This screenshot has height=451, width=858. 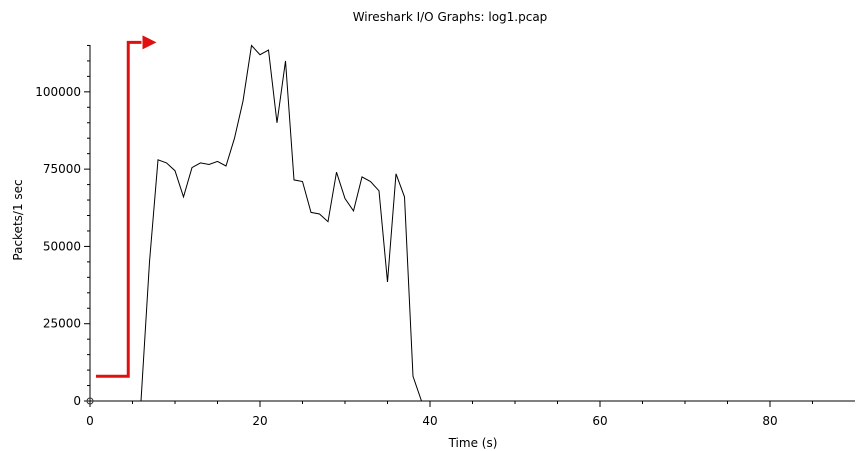 I want to click on y-tick-label: 100000, so click(x=58, y=92).